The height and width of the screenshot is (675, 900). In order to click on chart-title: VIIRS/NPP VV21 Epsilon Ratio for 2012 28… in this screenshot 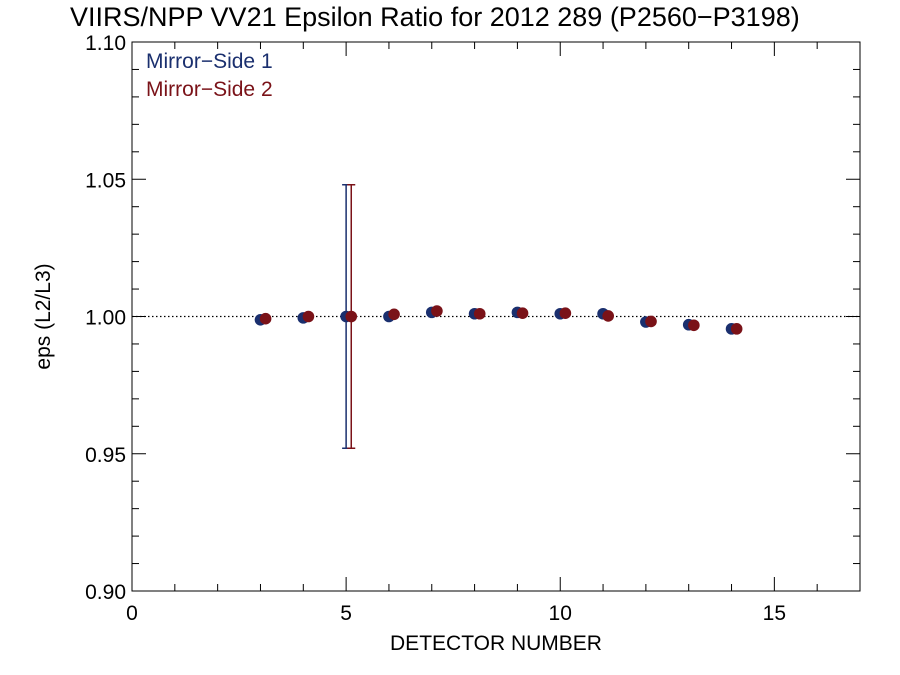, I will do `click(435, 17)`.